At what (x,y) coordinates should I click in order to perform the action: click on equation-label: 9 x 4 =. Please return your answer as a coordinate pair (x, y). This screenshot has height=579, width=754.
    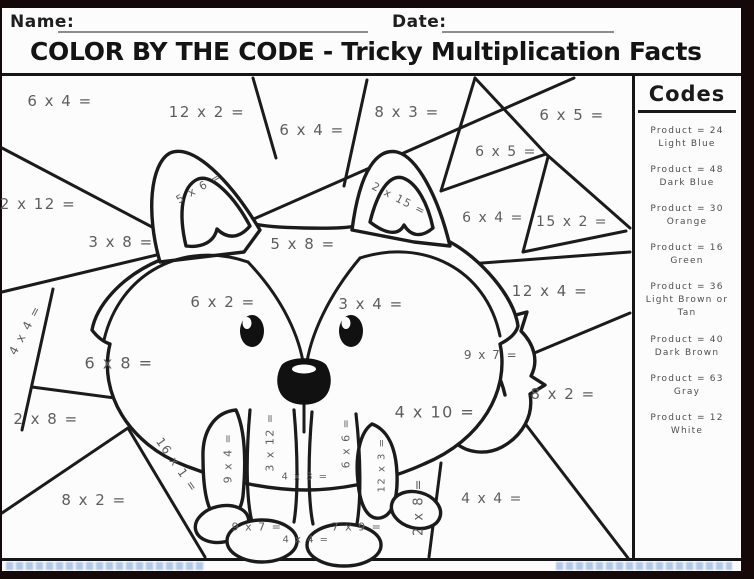
    Looking at the image, I should click on (228, 458).